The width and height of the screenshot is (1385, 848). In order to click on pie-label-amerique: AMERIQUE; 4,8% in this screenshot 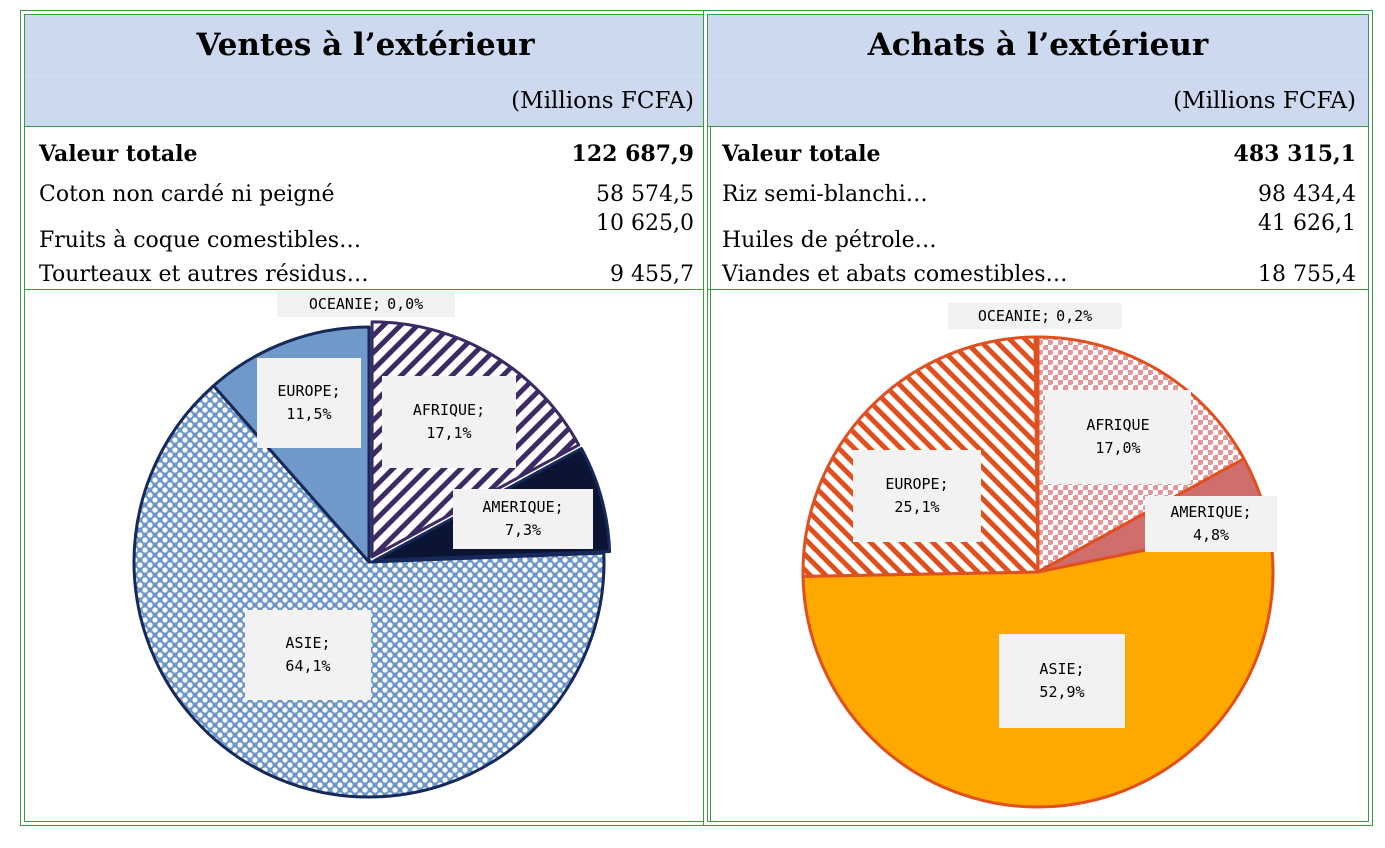, I will do `click(1211, 524)`.